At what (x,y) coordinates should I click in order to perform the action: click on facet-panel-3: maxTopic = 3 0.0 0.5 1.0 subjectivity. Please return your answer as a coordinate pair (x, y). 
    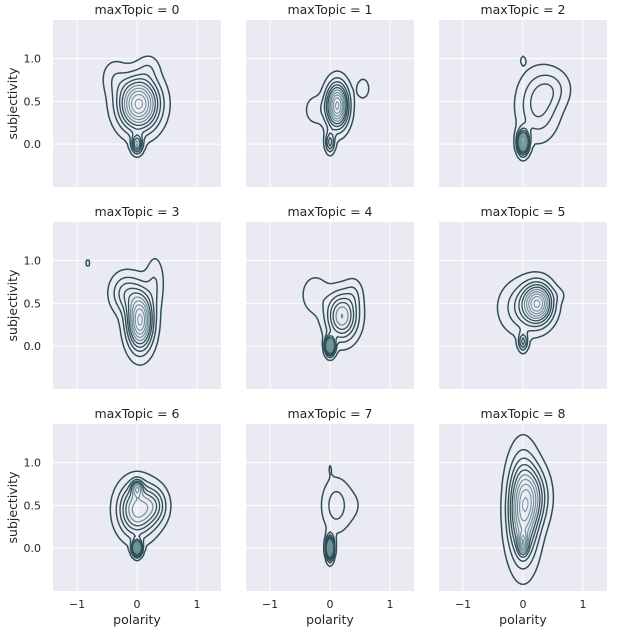
    Looking at the image, I should click on (113, 296).